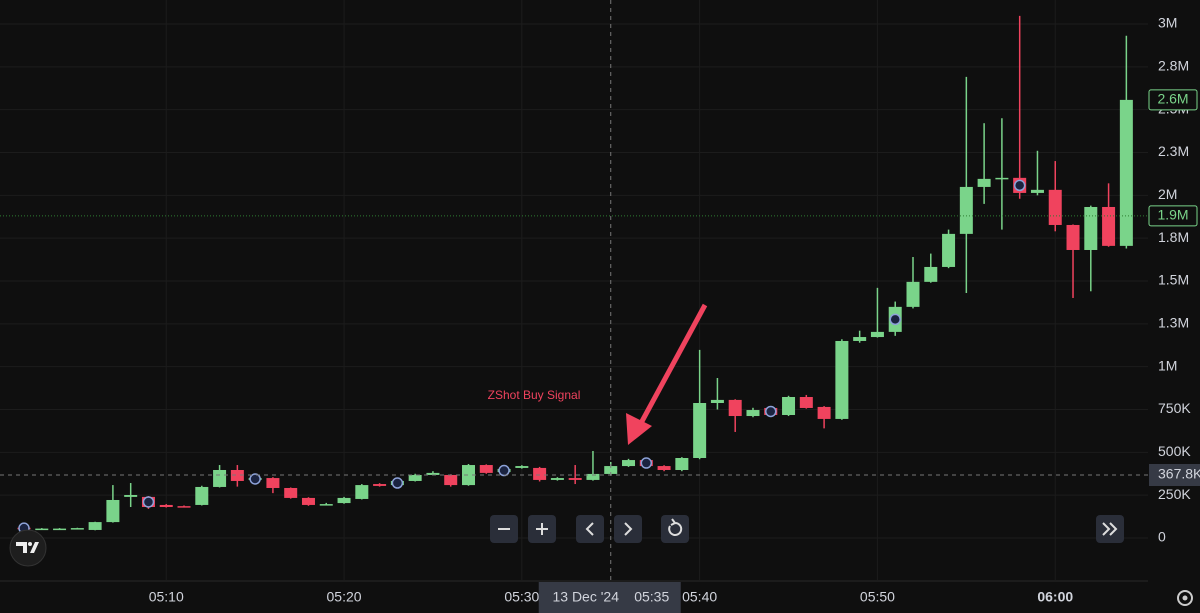  What do you see at coordinates (534, 395) in the screenshot?
I see `annotation: ZShot Buy Signal` at bounding box center [534, 395].